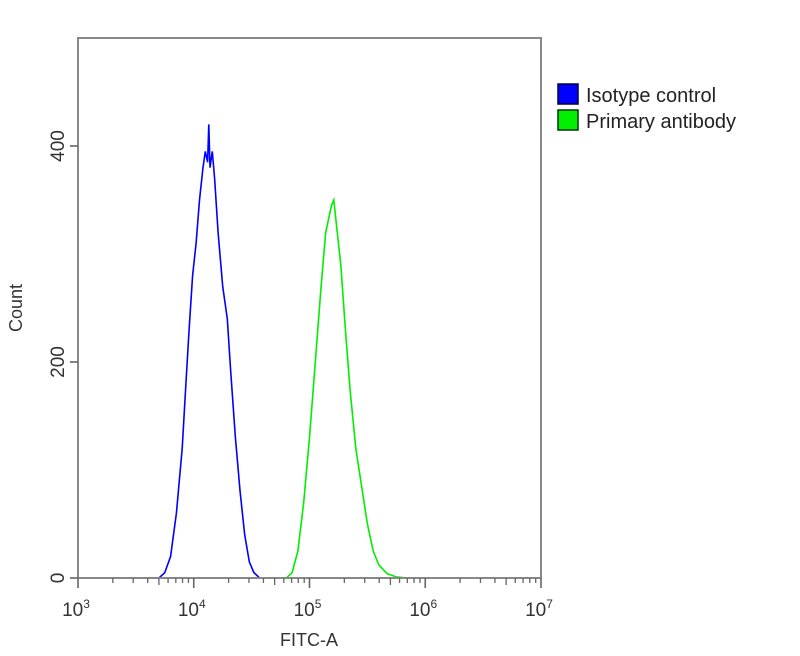 The width and height of the screenshot is (800, 656). Describe the element at coordinates (192, 609) in the screenshot. I see `x-tick-label: 10⁴` at that location.